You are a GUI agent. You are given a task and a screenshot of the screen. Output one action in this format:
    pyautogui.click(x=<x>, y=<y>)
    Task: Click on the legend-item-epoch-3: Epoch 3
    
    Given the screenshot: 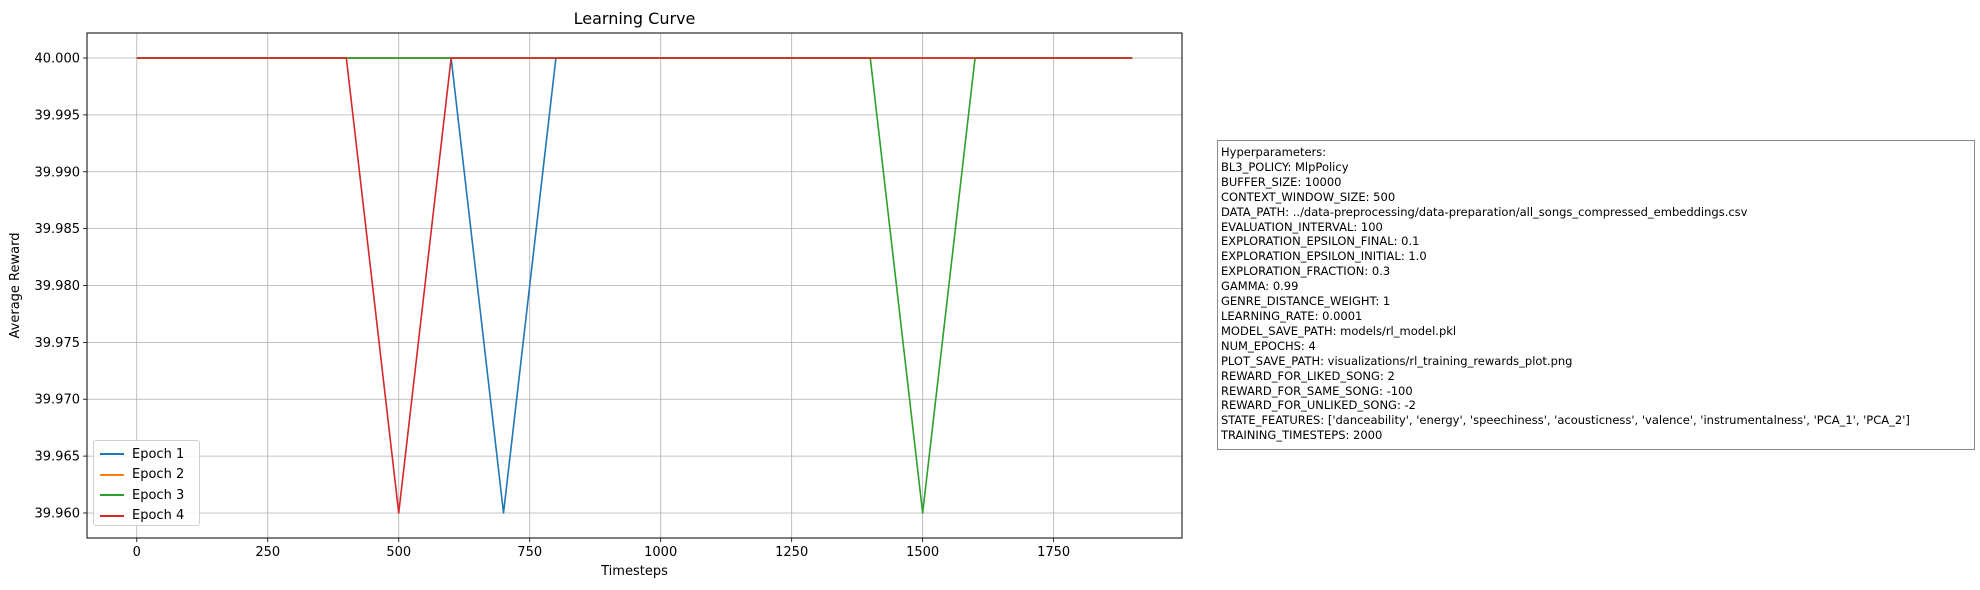 What is the action you would take?
    pyautogui.click(x=146, y=495)
    